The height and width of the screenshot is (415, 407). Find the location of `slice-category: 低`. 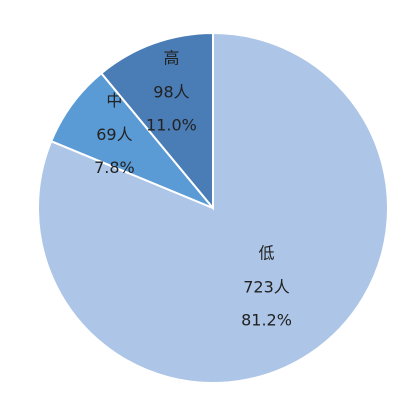

slice-category: 低 is located at coordinates (267, 253).